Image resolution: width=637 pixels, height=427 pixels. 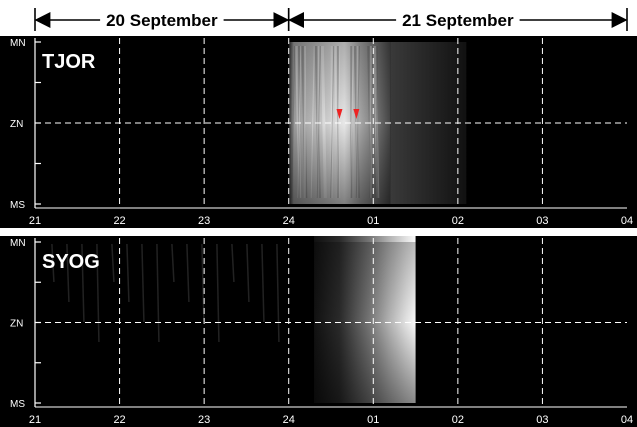 I want to click on station-label: TJOR, so click(x=69, y=62).